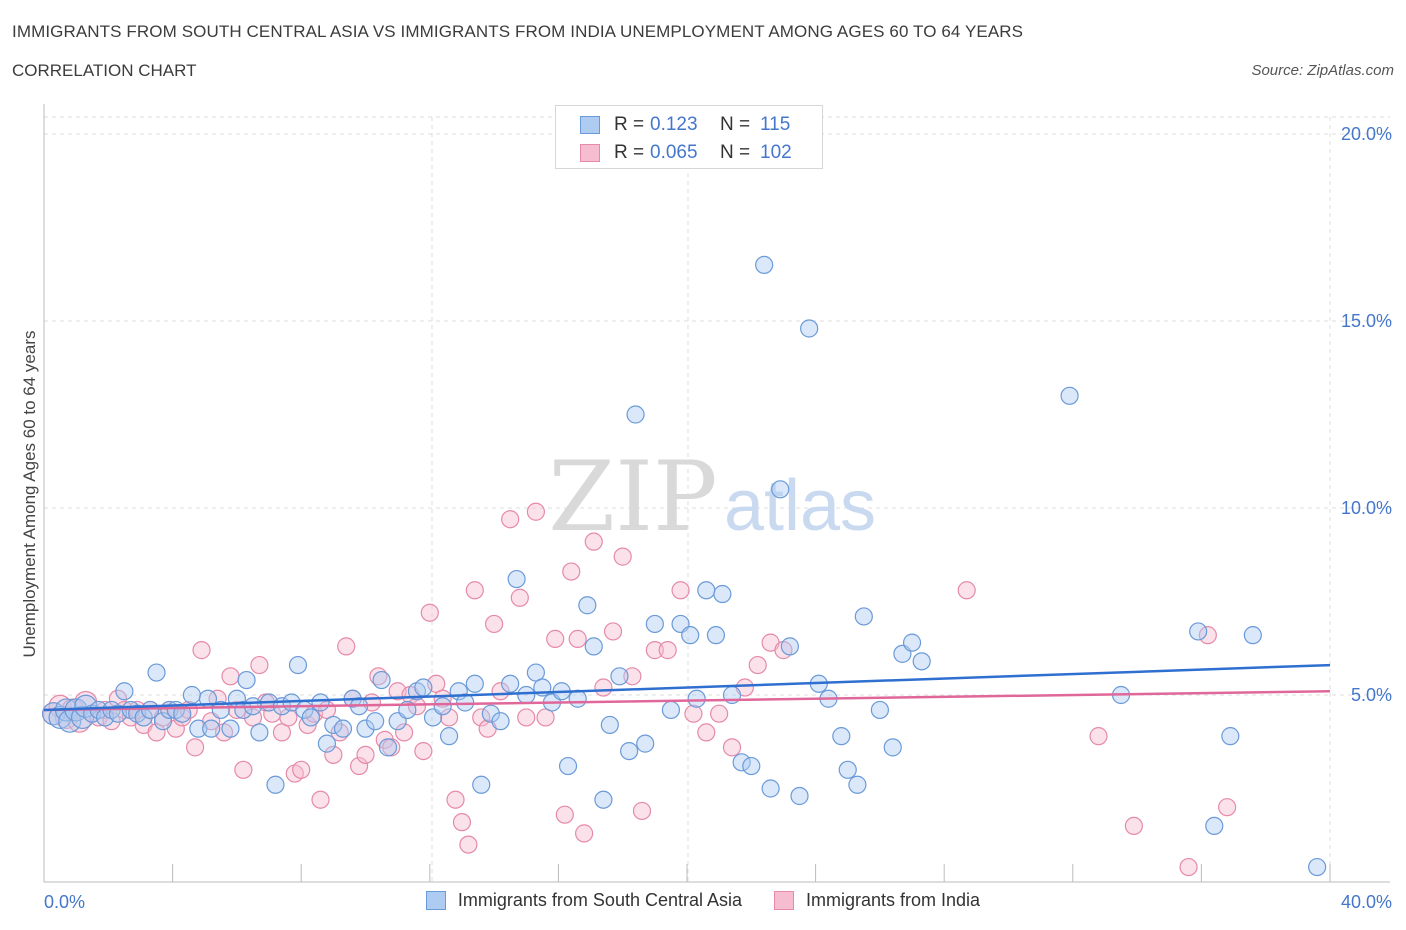 Image resolution: width=1406 pixels, height=930 pixels. What do you see at coordinates (1366, 134) in the screenshot?
I see `y-tick-label: 20.0%` at bounding box center [1366, 134].